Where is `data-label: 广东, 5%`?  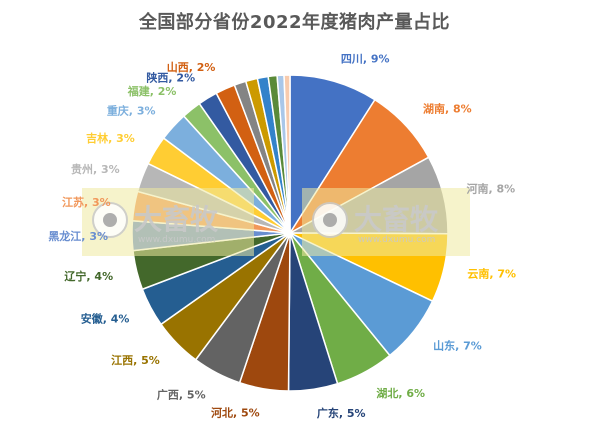
data-label: 广东, 5% is located at coordinates (341, 413).